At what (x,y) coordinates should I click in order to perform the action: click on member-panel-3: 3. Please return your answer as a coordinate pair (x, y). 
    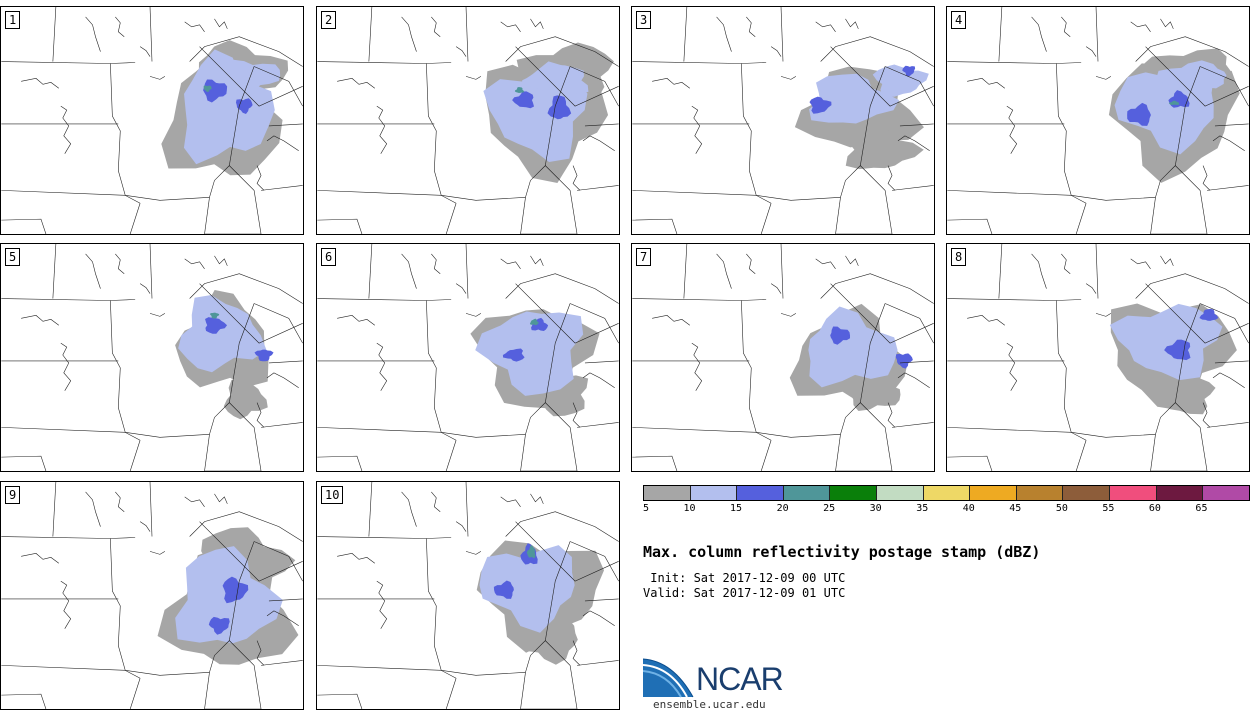
    Looking at the image, I should click on (783, 120).